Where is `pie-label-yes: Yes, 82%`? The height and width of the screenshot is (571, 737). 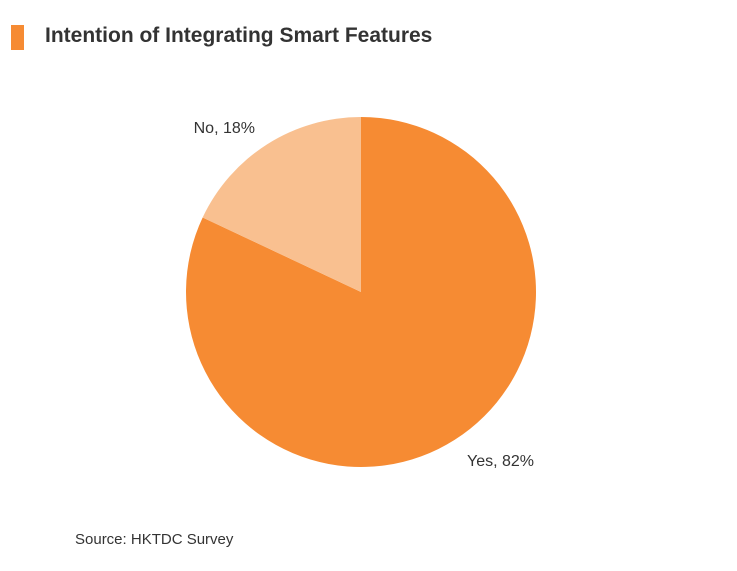
pie-label-yes: Yes, 82% is located at coordinates (500, 461).